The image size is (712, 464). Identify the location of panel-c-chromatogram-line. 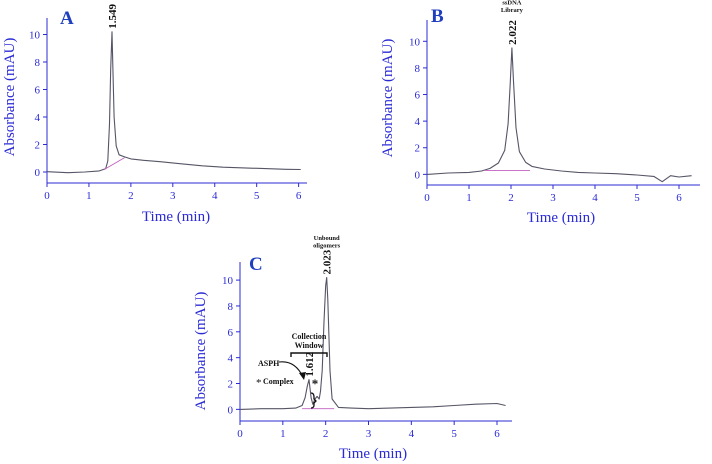
(372, 343).